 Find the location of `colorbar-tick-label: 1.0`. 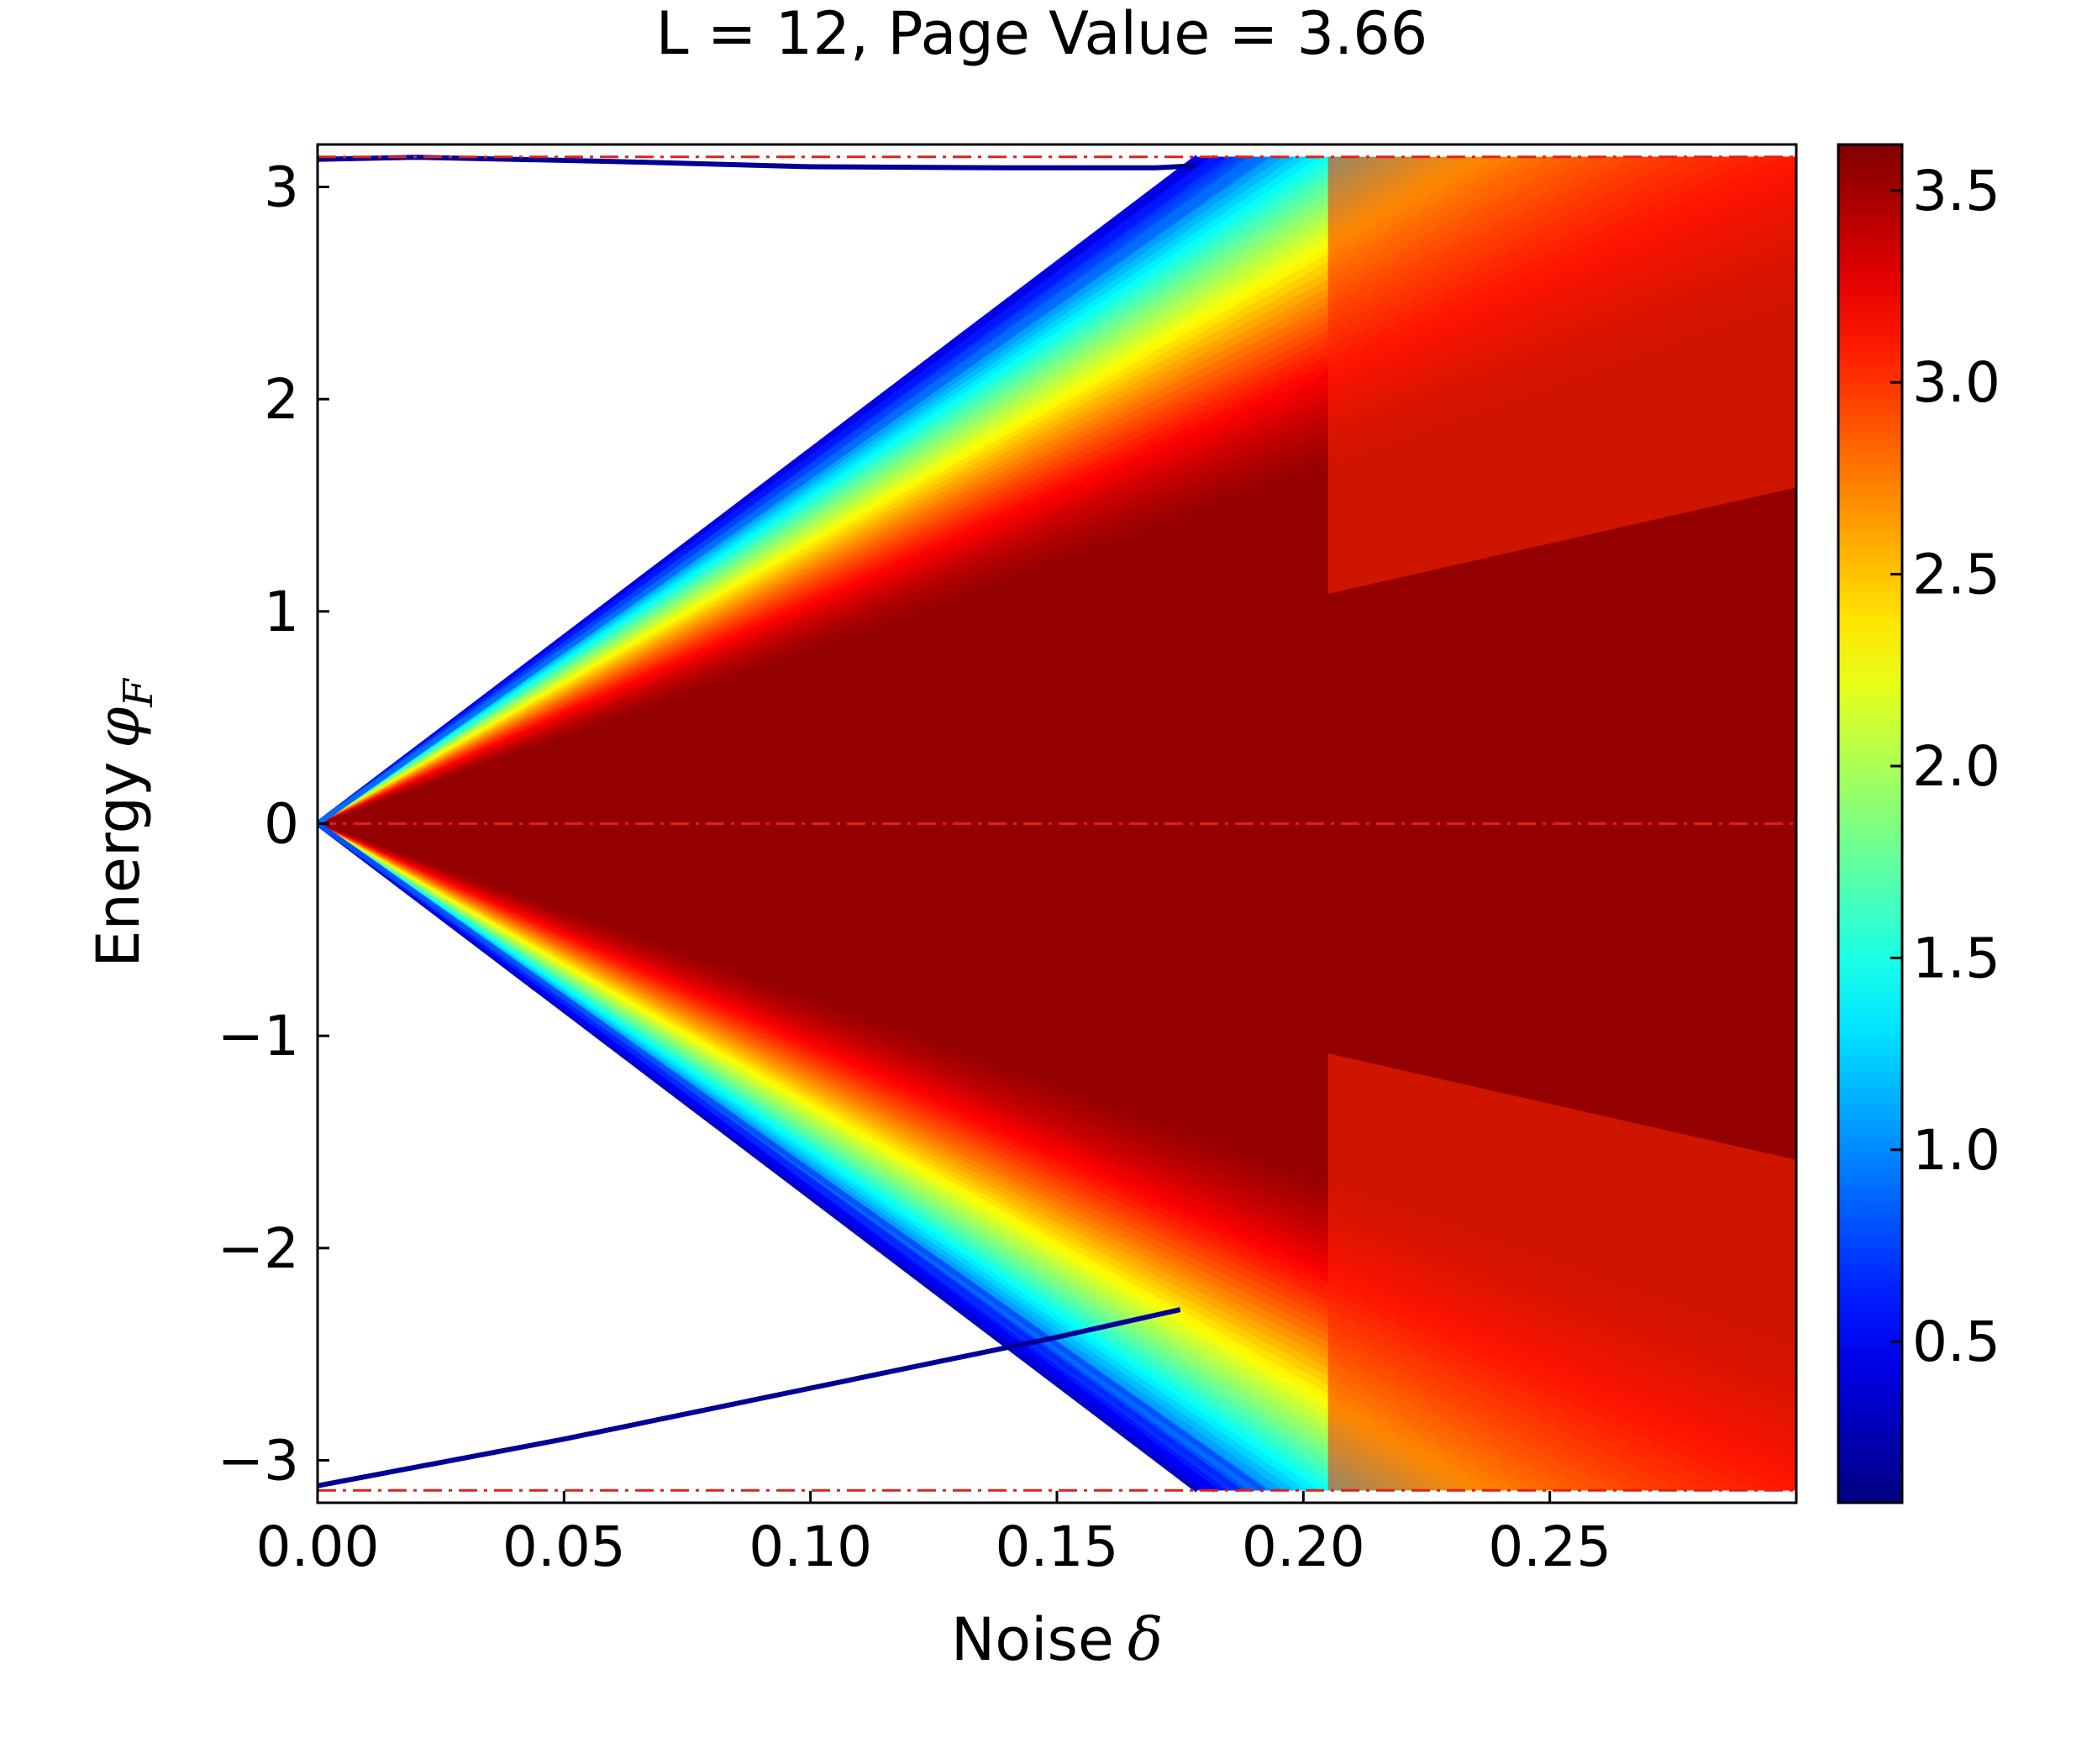

colorbar-tick-label: 1.0 is located at coordinates (1956, 1150).